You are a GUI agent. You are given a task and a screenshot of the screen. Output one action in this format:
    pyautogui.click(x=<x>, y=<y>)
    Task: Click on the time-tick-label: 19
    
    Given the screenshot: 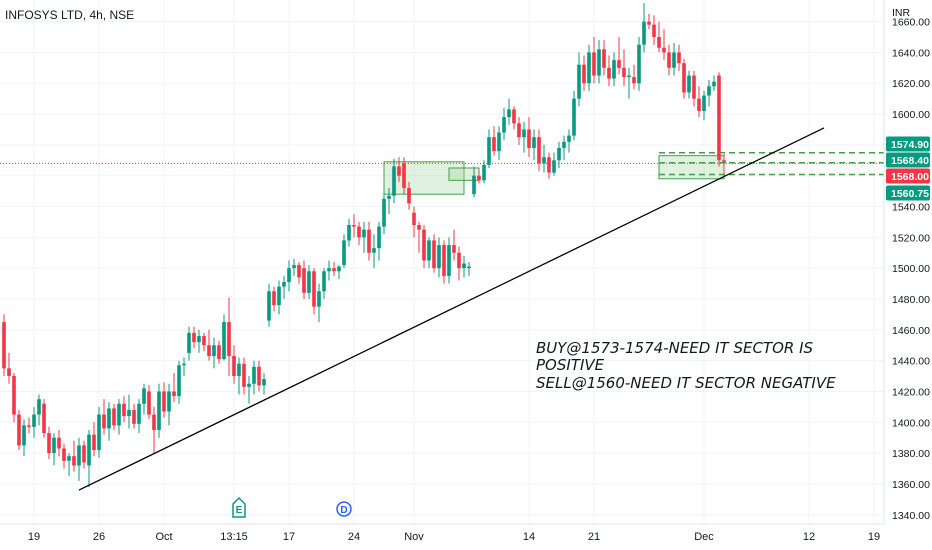 What is the action you would take?
    pyautogui.click(x=34, y=537)
    